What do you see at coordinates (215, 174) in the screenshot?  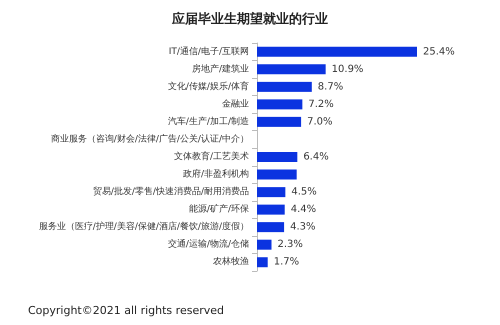 I see `y-tick-label: 政府/非盈利机构` at bounding box center [215, 174].